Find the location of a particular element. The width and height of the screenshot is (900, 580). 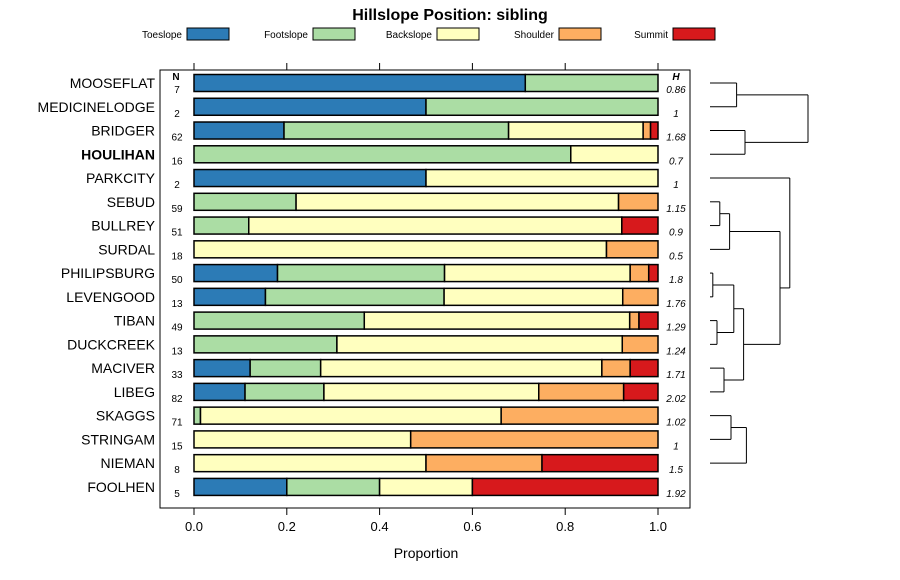

row-label: MACIVER is located at coordinates (123, 368).